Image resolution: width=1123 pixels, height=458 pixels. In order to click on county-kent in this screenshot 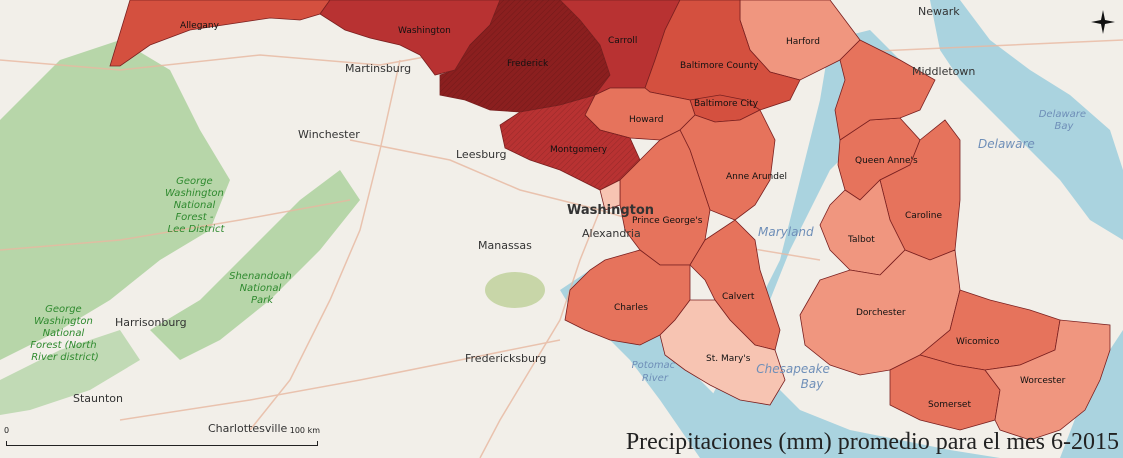, I will do `click(885, 90)`.